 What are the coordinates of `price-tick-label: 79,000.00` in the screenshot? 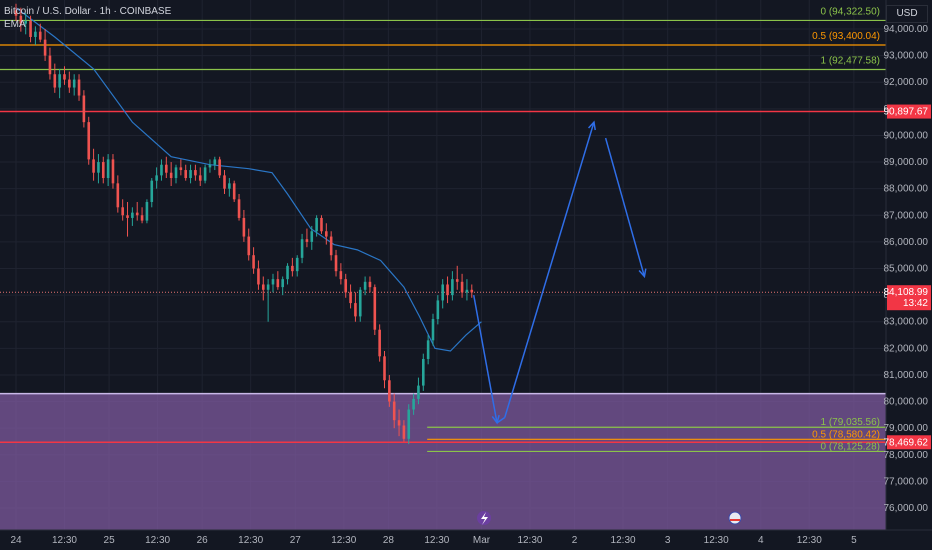 It's located at (906, 428).